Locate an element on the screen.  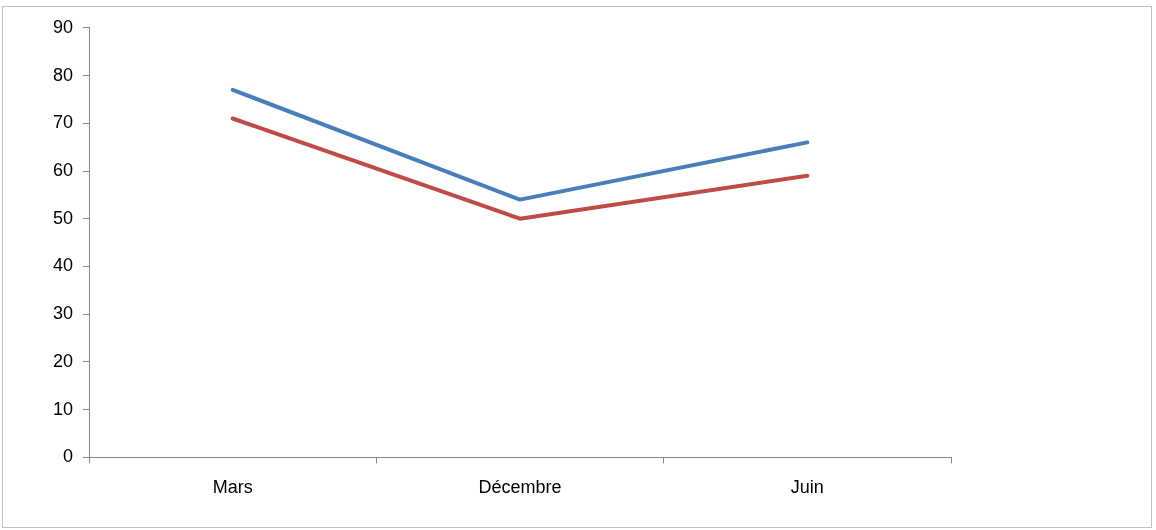
x-tick-label: Juin is located at coordinates (807, 487).